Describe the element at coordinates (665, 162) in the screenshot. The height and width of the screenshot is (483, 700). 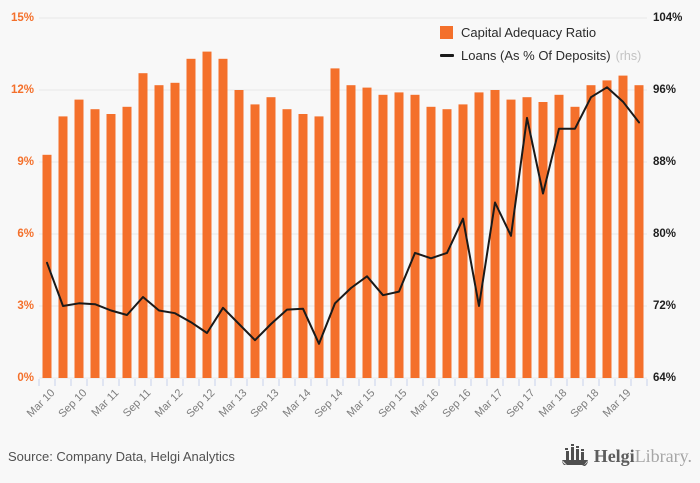
I see `right-axis-tick-label: 88%` at that location.